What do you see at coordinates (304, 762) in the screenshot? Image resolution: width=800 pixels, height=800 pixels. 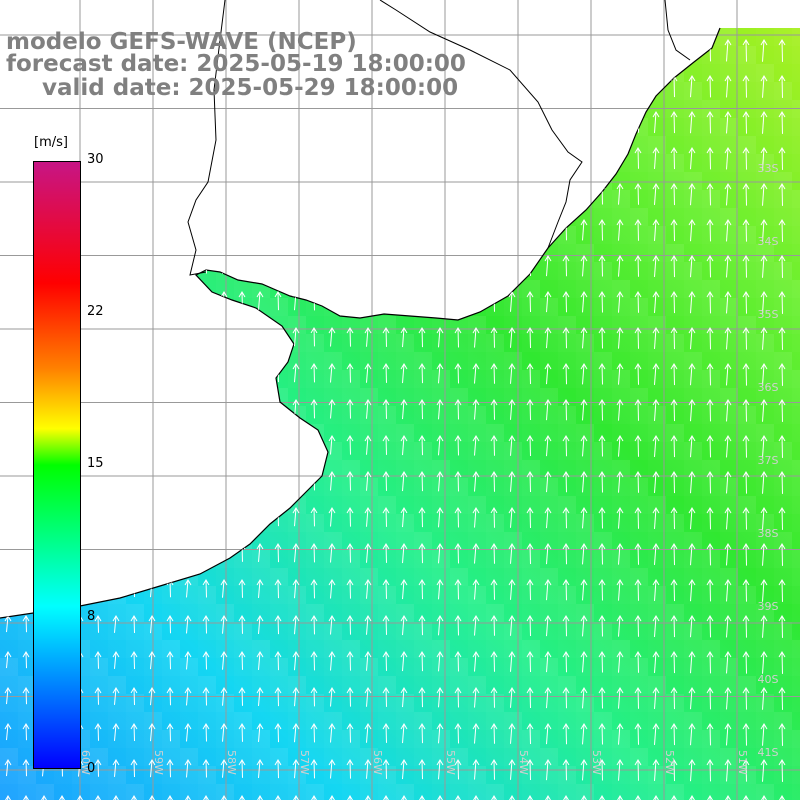 I see `lon-label: 57W` at bounding box center [304, 762].